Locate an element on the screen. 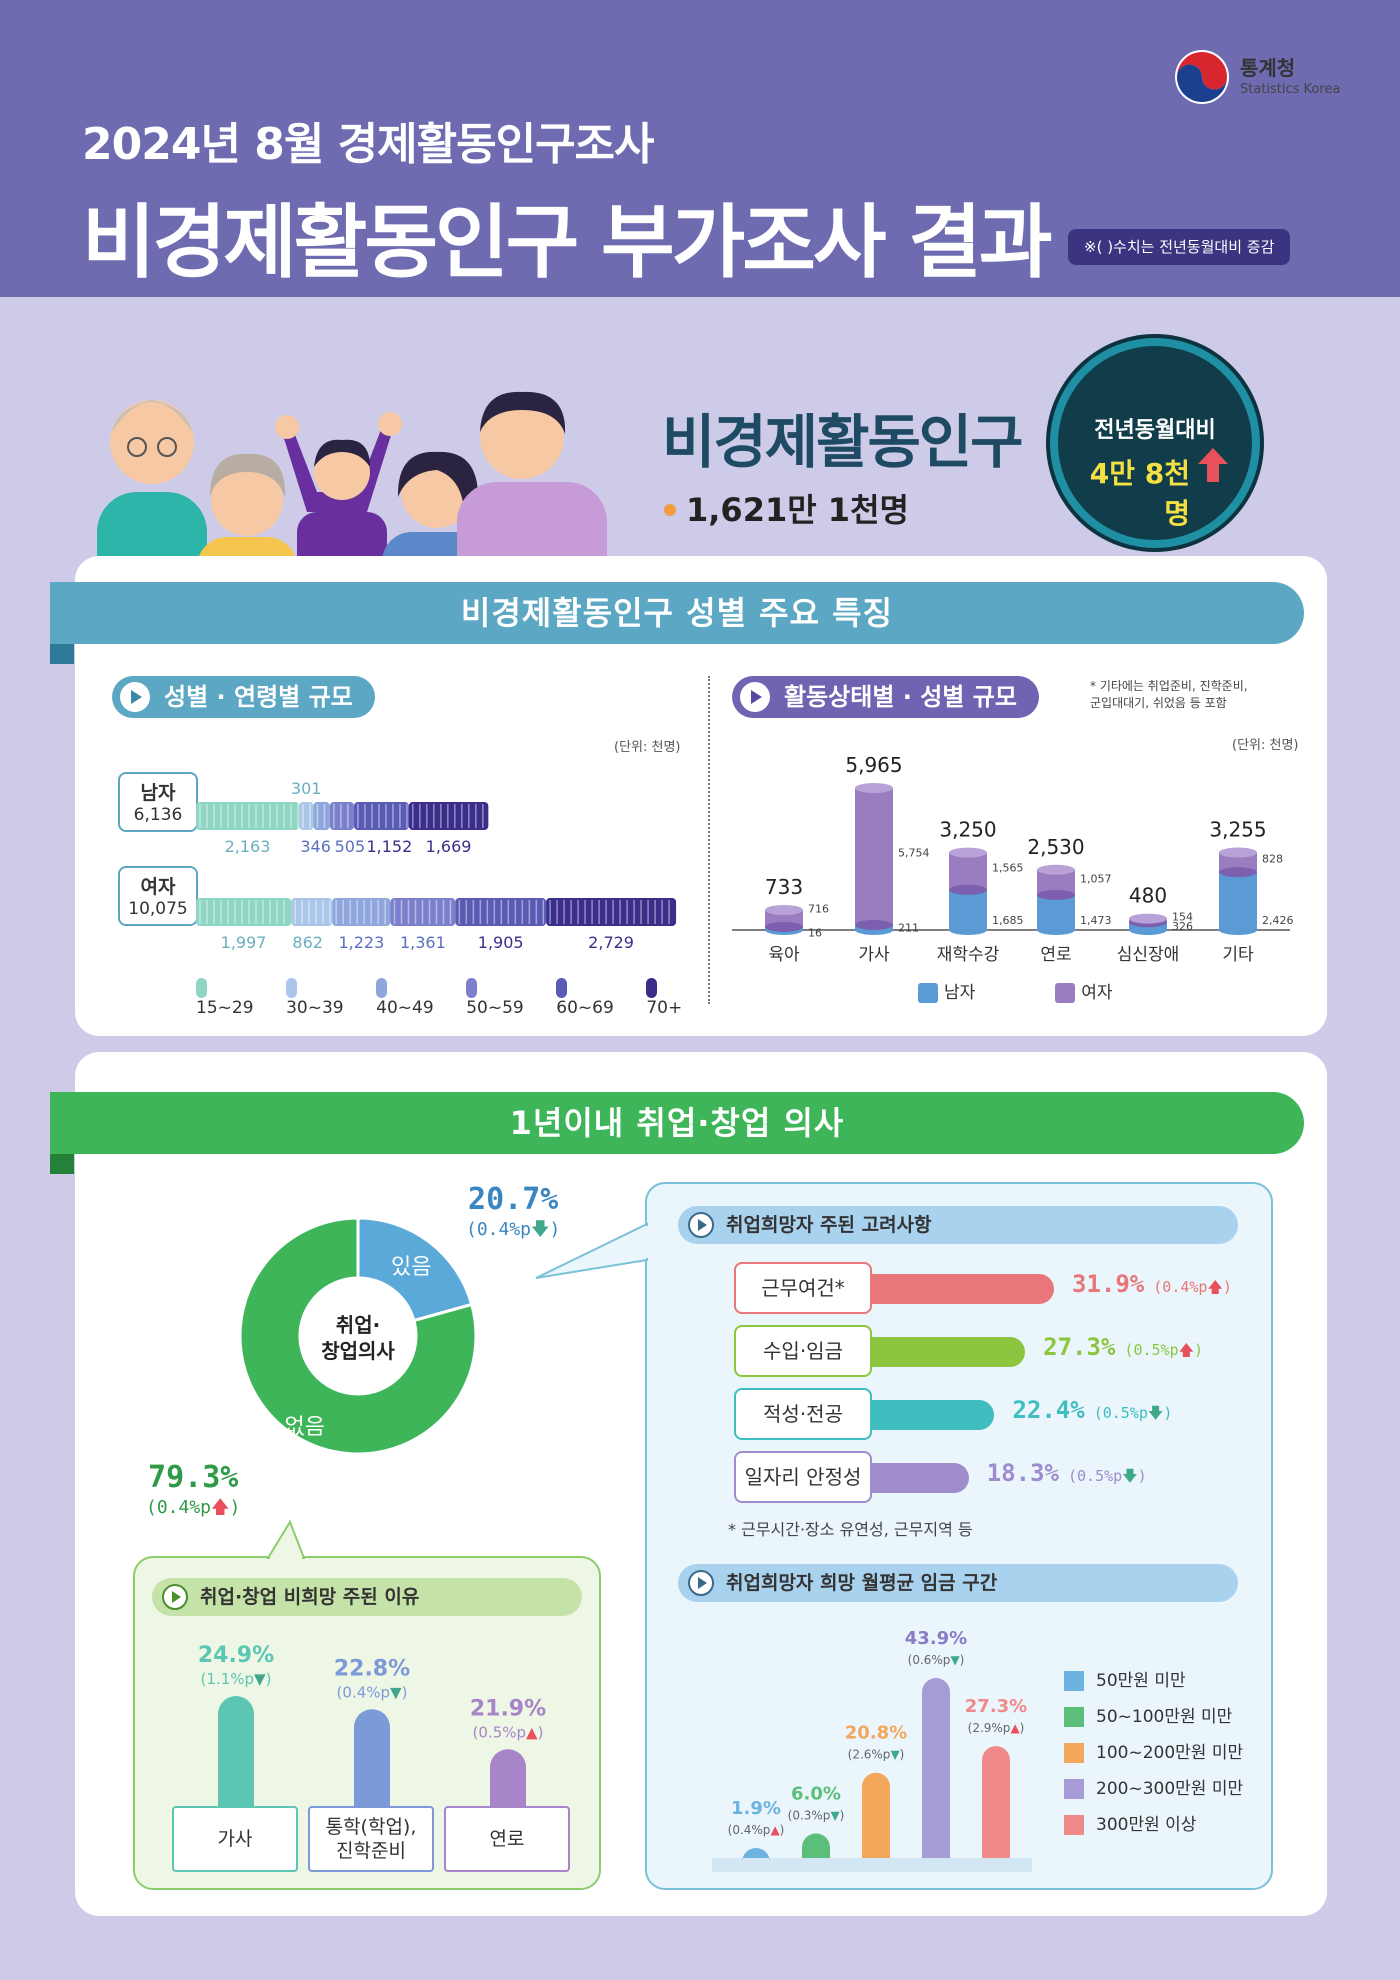  subsection-title-wage: 취업희망자 희망 월평균 임금 구간 is located at coordinates (958, 1583).